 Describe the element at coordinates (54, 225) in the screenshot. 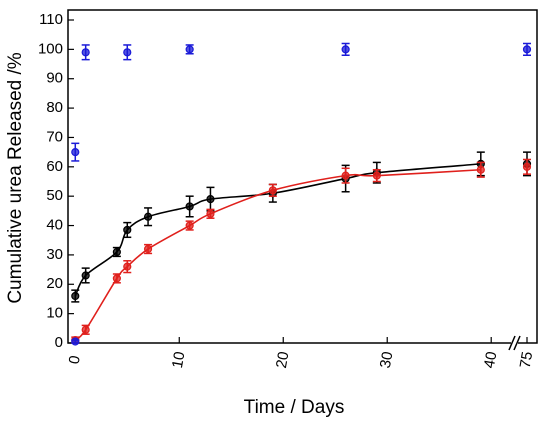

I see `y-tick-label: 40` at that location.